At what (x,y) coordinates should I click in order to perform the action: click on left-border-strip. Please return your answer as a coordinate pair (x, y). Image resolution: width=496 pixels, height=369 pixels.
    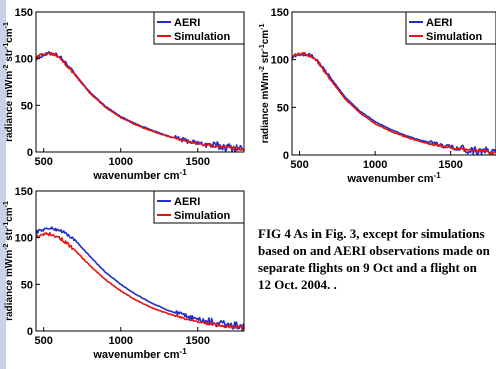
    Looking at the image, I should click on (3, 184).